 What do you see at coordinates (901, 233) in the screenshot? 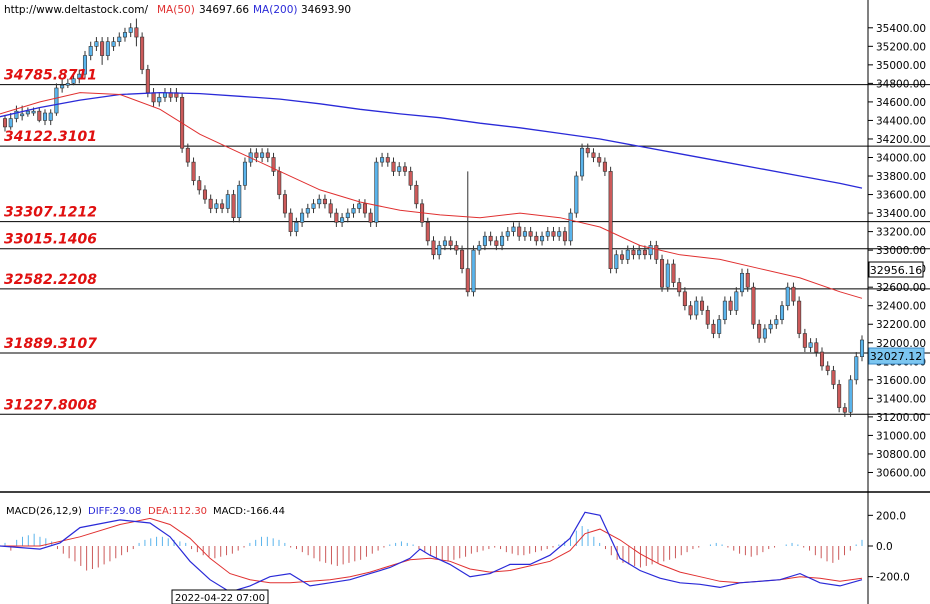
I see `price-tick-label: 33200.00` at bounding box center [901, 233].